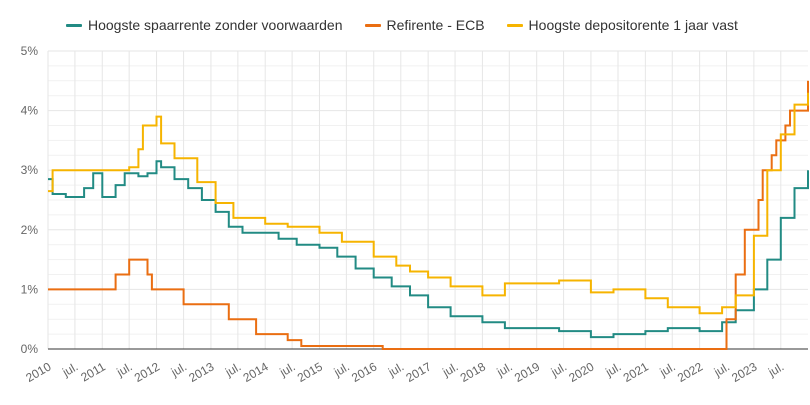 Image resolution: width=810 pixels, height=405 pixels. I want to click on y-tick-label: 1%, so click(30, 289).